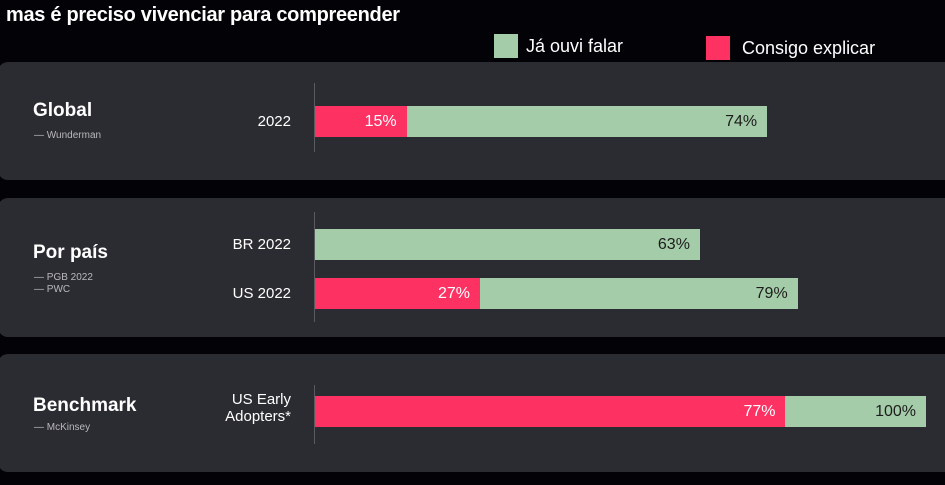 This screenshot has width=945, height=485. I want to click on group-title: Global, so click(63, 110).